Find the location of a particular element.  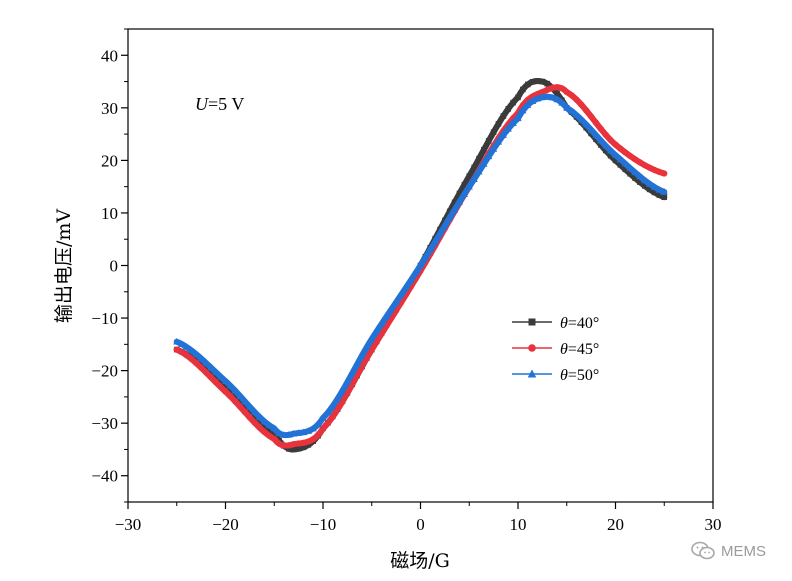

legend-item: θ=45° is located at coordinates (555, 349).